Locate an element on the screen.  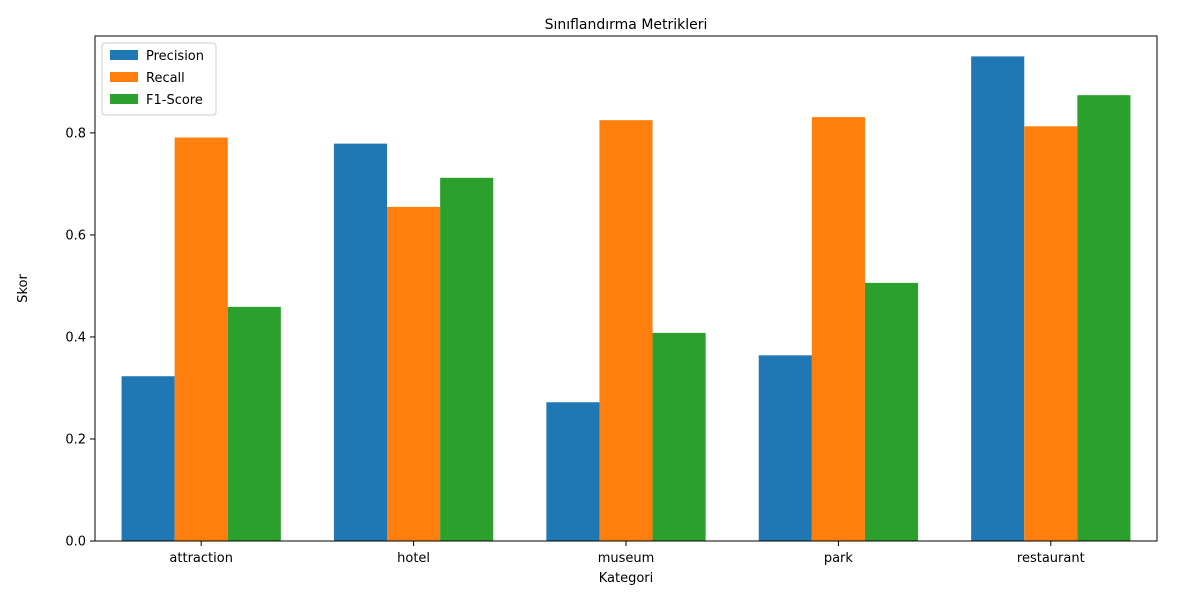
x-axis: attraction hotel museum park restaurant is located at coordinates (627, 553).